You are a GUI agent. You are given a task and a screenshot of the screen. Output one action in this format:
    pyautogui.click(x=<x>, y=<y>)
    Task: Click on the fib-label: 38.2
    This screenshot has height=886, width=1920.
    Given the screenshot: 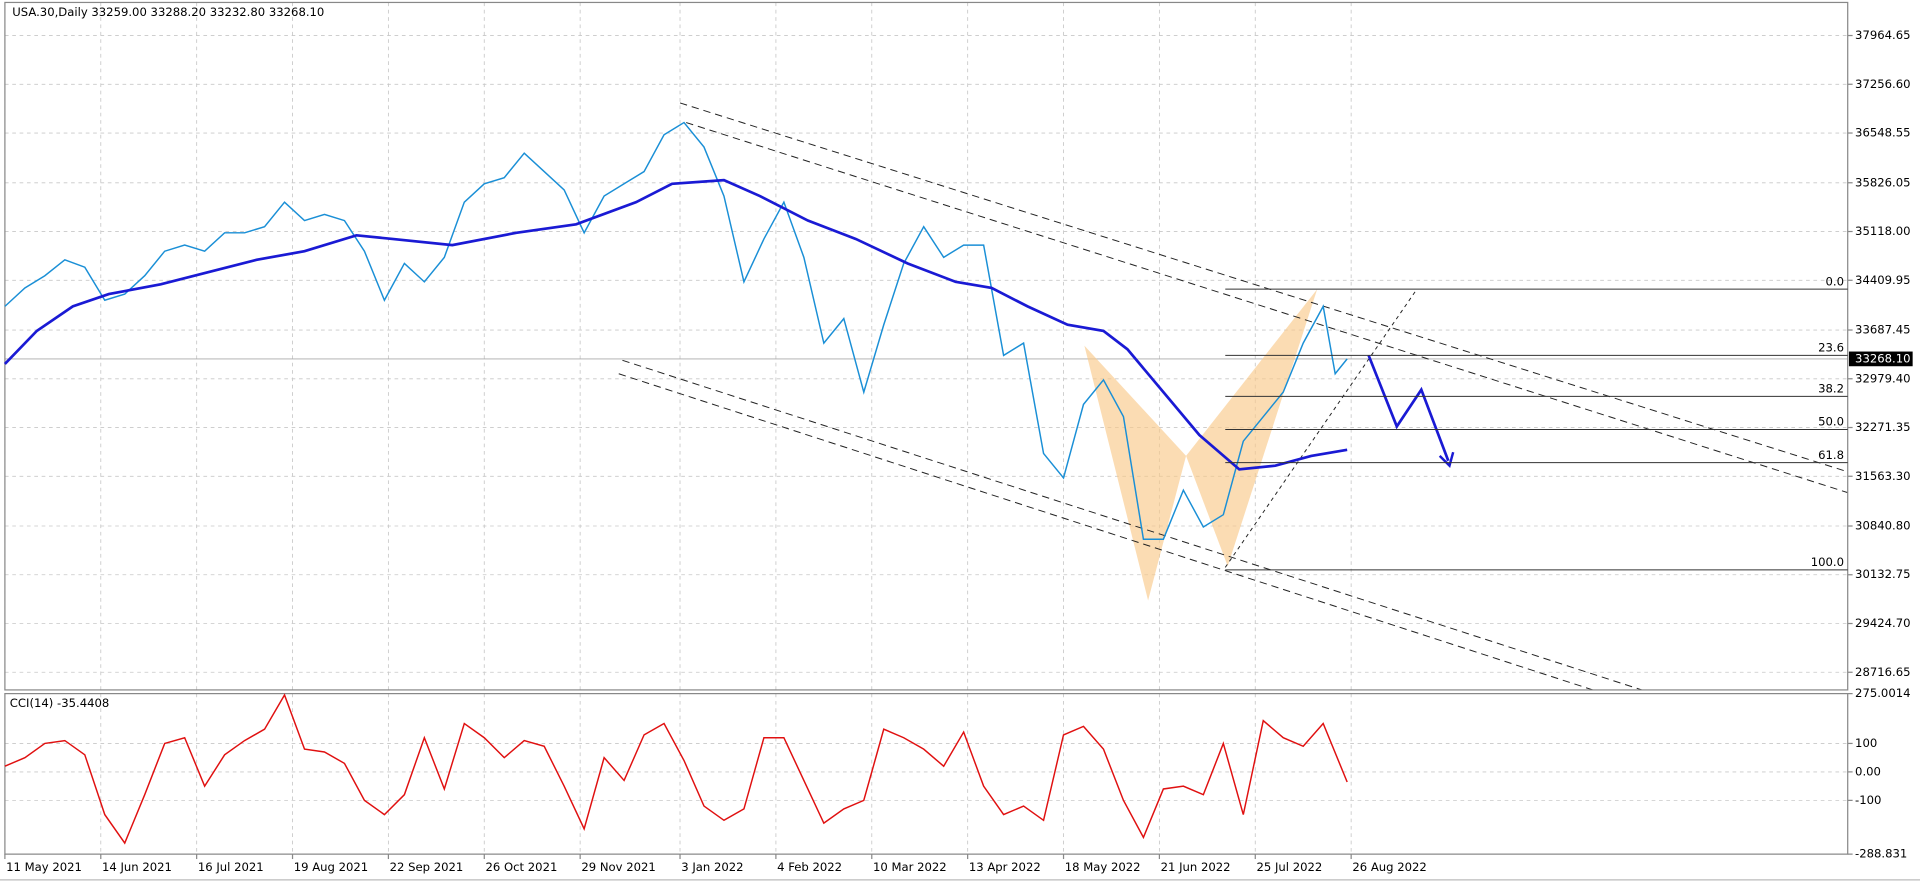 What is the action you would take?
    pyautogui.click(x=1831, y=389)
    